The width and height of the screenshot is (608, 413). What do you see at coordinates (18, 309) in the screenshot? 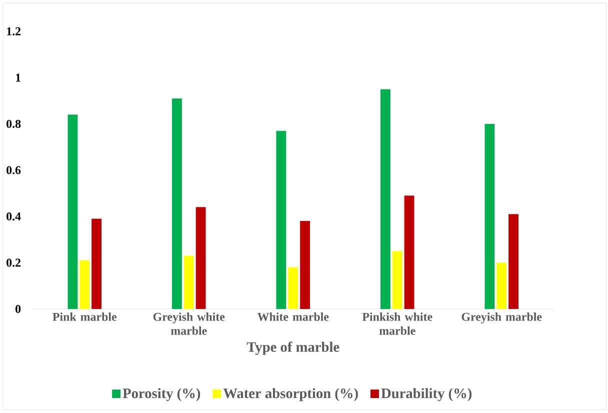
I see `y-tick-label: 0` at bounding box center [18, 309].